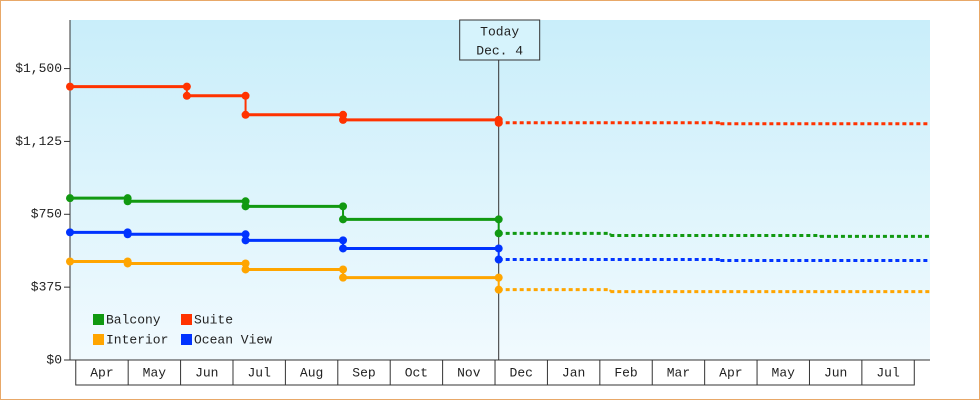  Describe the element at coordinates (133, 319) in the screenshot. I see `legend-label: Balcony` at that location.